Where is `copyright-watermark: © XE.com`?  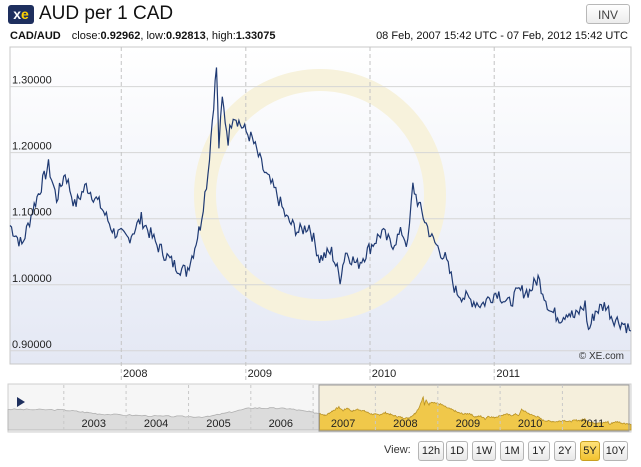
copyright-watermark: © XE.com is located at coordinates (601, 356).